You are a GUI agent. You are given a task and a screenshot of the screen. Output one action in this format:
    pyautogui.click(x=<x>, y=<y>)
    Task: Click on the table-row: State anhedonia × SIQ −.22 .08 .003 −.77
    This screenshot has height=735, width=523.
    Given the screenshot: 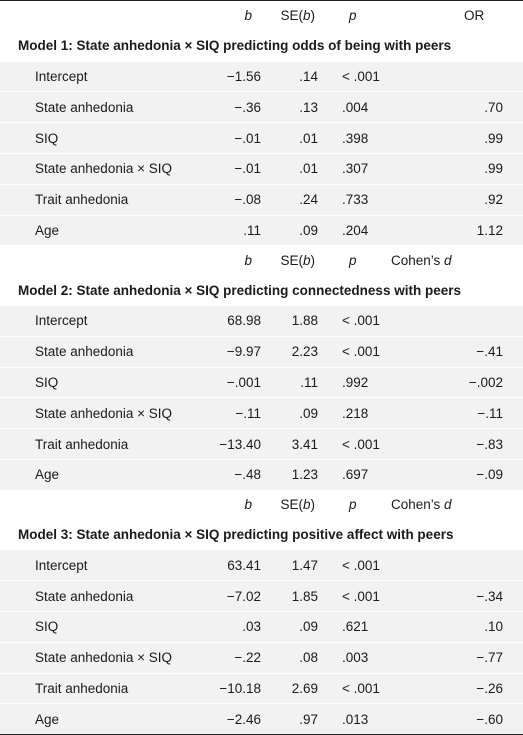 What is the action you would take?
    pyautogui.click(x=261, y=657)
    